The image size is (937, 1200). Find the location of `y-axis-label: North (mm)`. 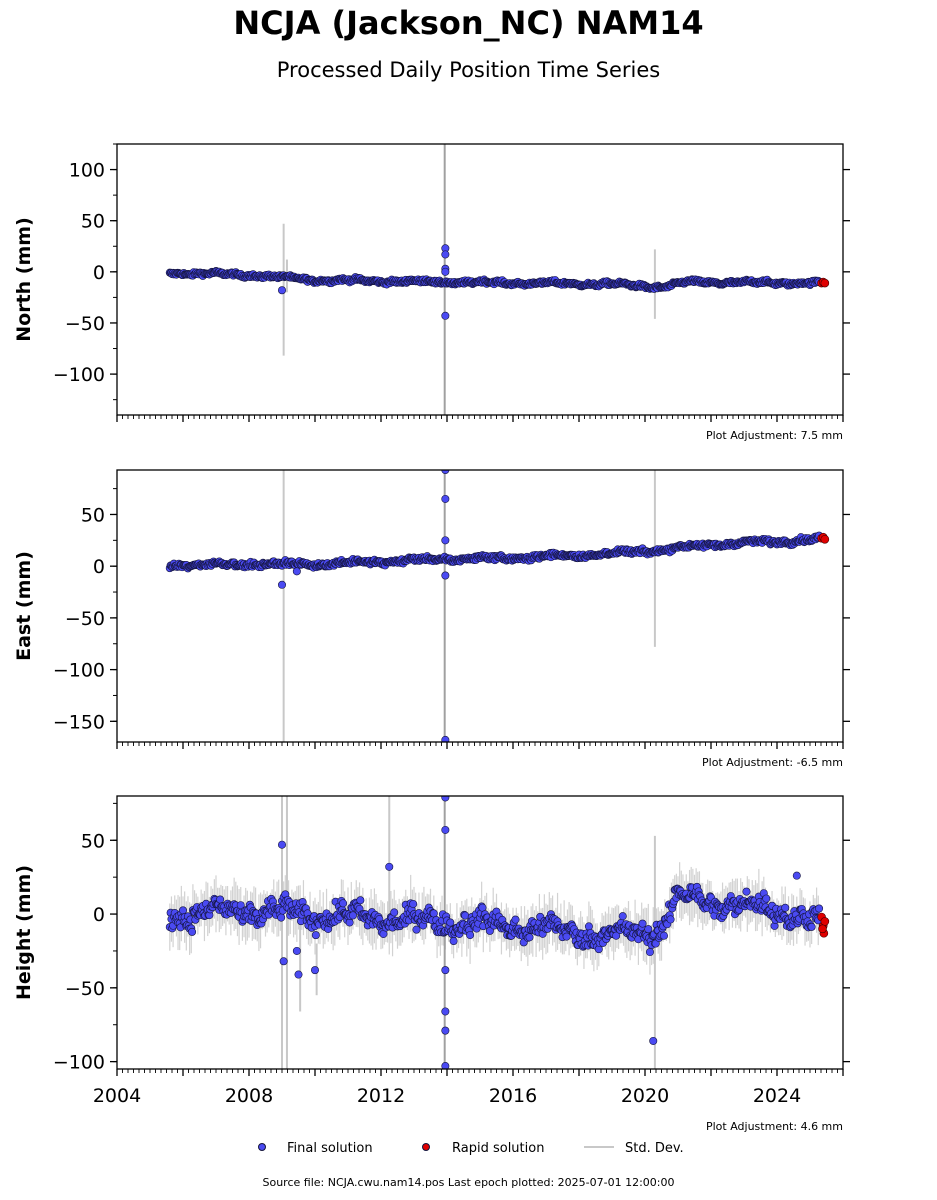

y-axis-label: North (mm) is located at coordinates (24, 279).